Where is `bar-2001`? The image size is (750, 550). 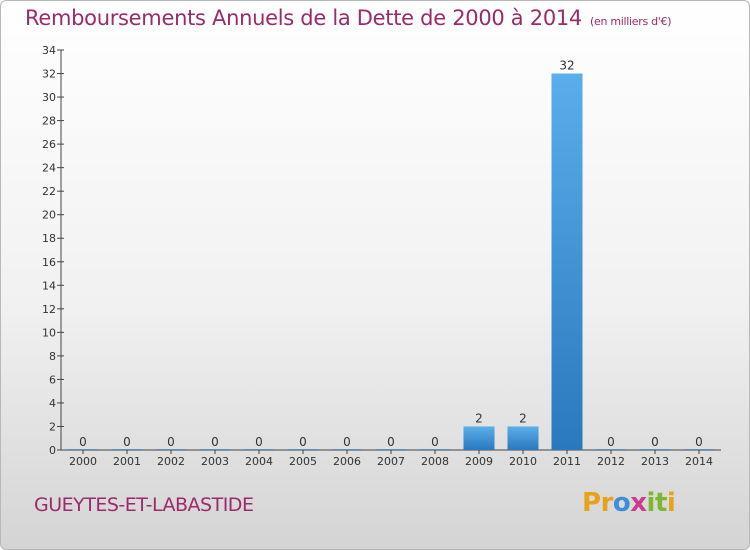 bar-2001 is located at coordinates (127, 449).